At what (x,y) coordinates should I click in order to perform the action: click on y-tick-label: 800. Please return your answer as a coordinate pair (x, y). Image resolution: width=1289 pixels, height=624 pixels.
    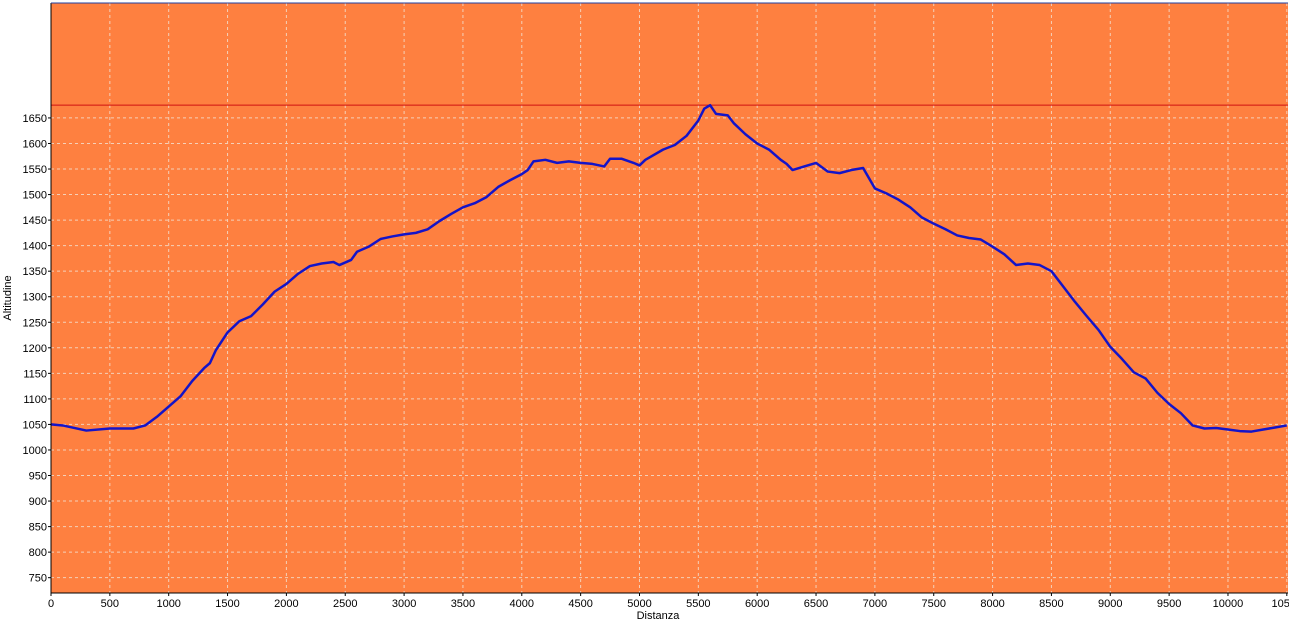
    Looking at the image, I should click on (38, 553).